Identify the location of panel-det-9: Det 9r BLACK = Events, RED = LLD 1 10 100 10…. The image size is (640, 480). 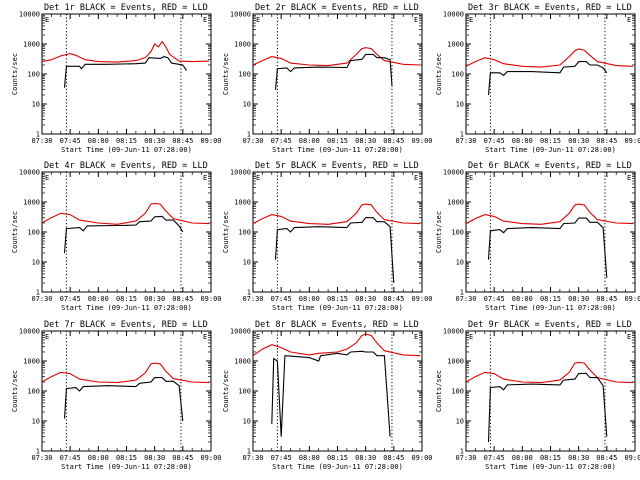
(537, 395).